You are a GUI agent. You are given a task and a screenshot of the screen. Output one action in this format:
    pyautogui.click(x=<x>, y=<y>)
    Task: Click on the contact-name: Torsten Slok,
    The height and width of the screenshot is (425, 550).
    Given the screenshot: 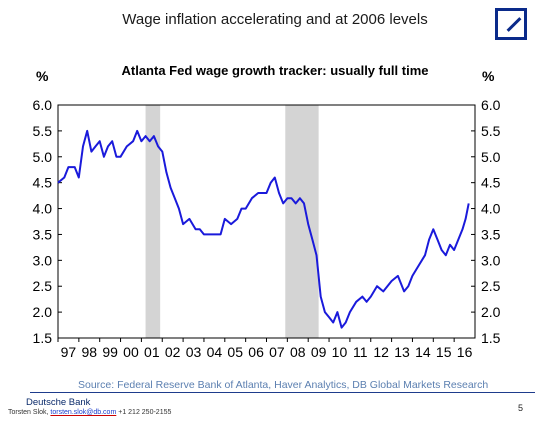 What is the action you would take?
    pyautogui.click(x=28, y=412)
    